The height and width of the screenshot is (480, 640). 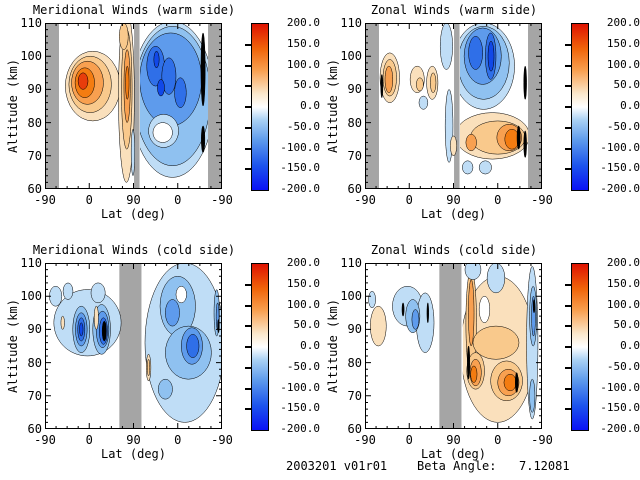 I want to click on y-tick-label: 80, so click(x=354, y=362).